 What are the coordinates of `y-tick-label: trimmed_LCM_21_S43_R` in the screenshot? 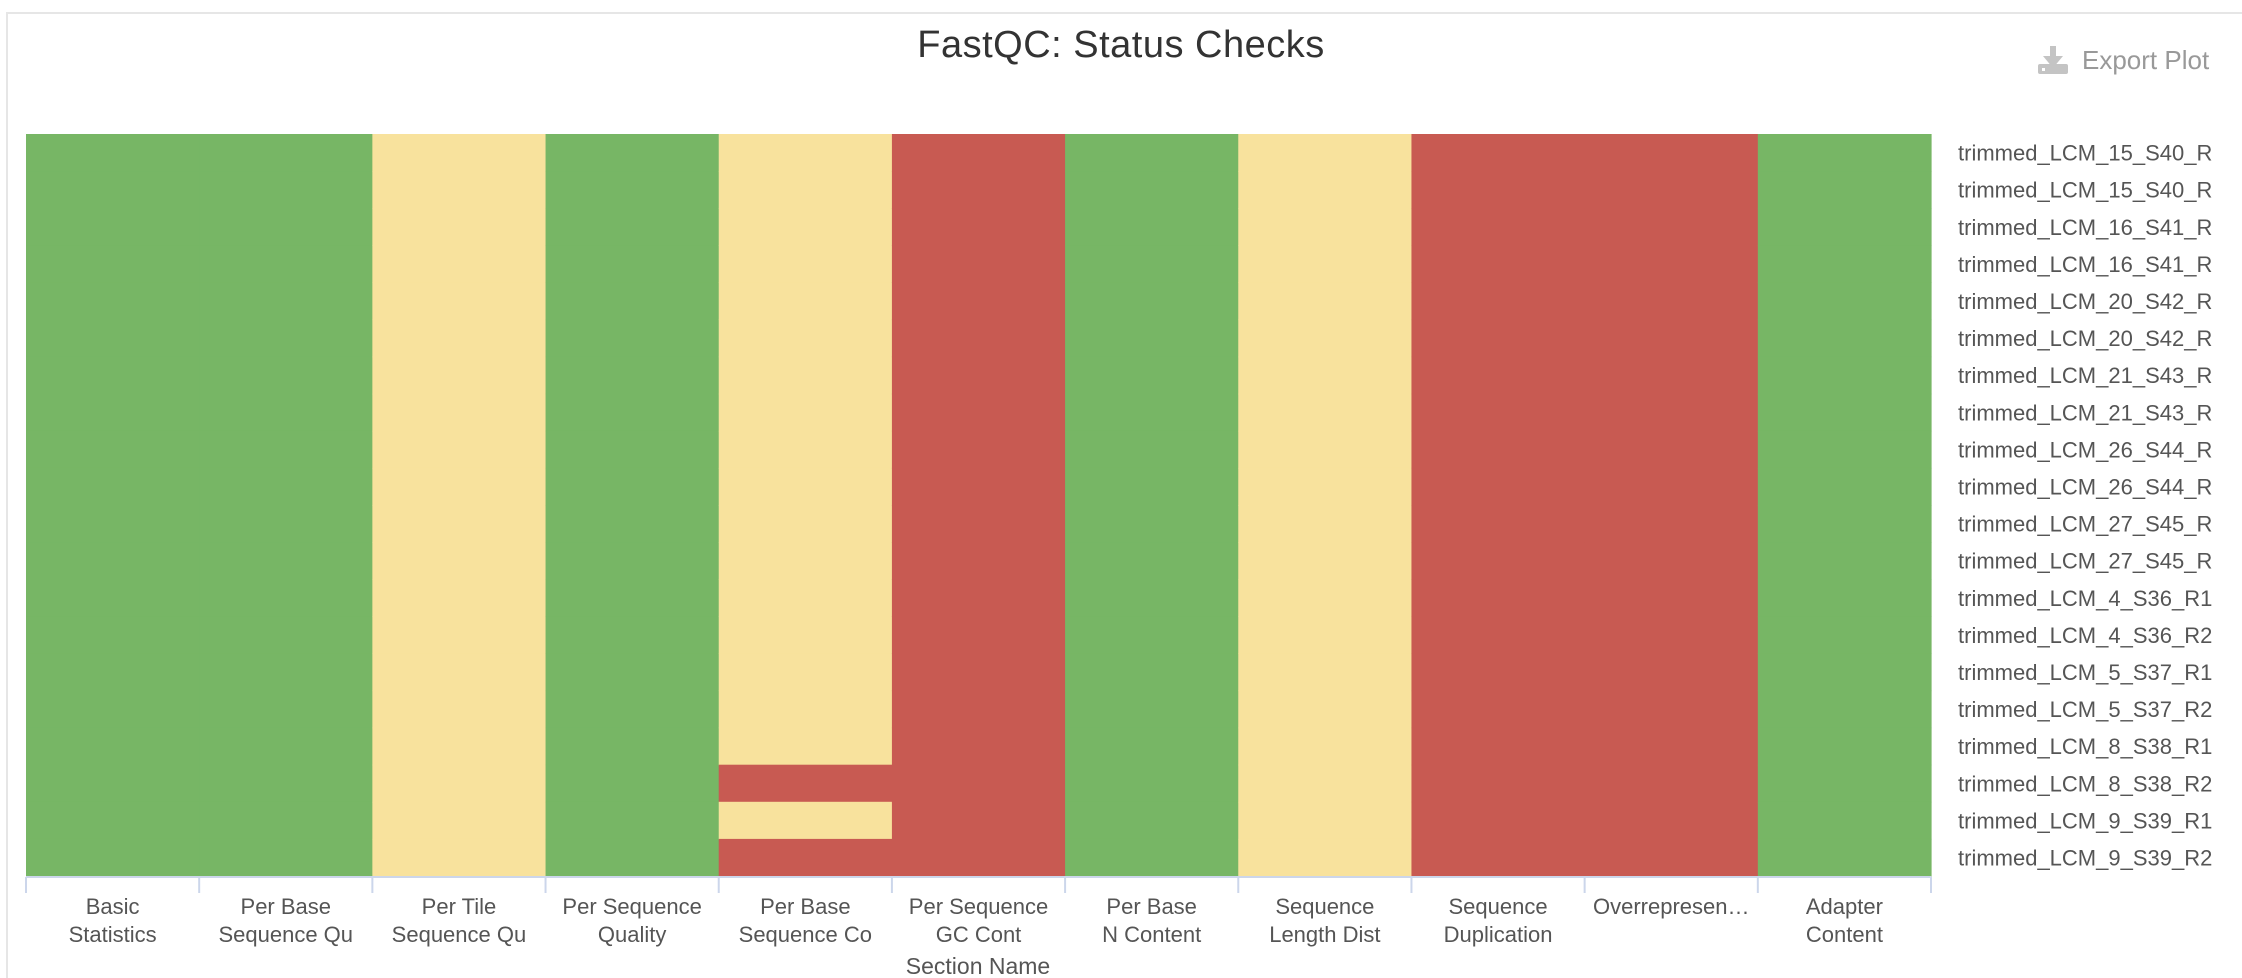 It's located at (2085, 375).